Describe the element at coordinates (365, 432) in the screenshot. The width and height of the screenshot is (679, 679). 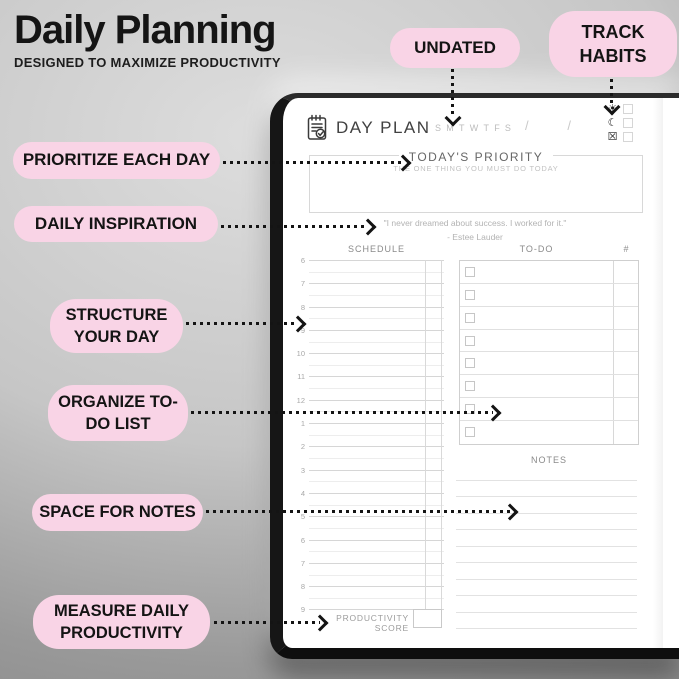
I see `schedule-hour-row: 1` at that location.